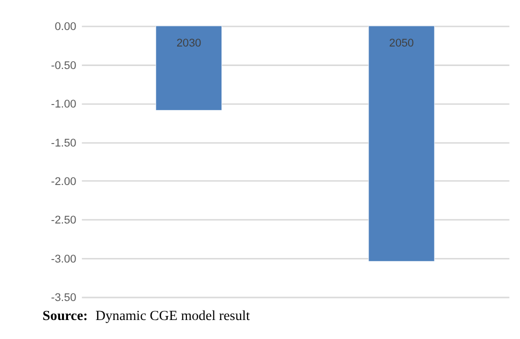 The width and height of the screenshot is (520, 339). What do you see at coordinates (189, 43) in the screenshot?
I see `x-tick-label: 2030` at bounding box center [189, 43].